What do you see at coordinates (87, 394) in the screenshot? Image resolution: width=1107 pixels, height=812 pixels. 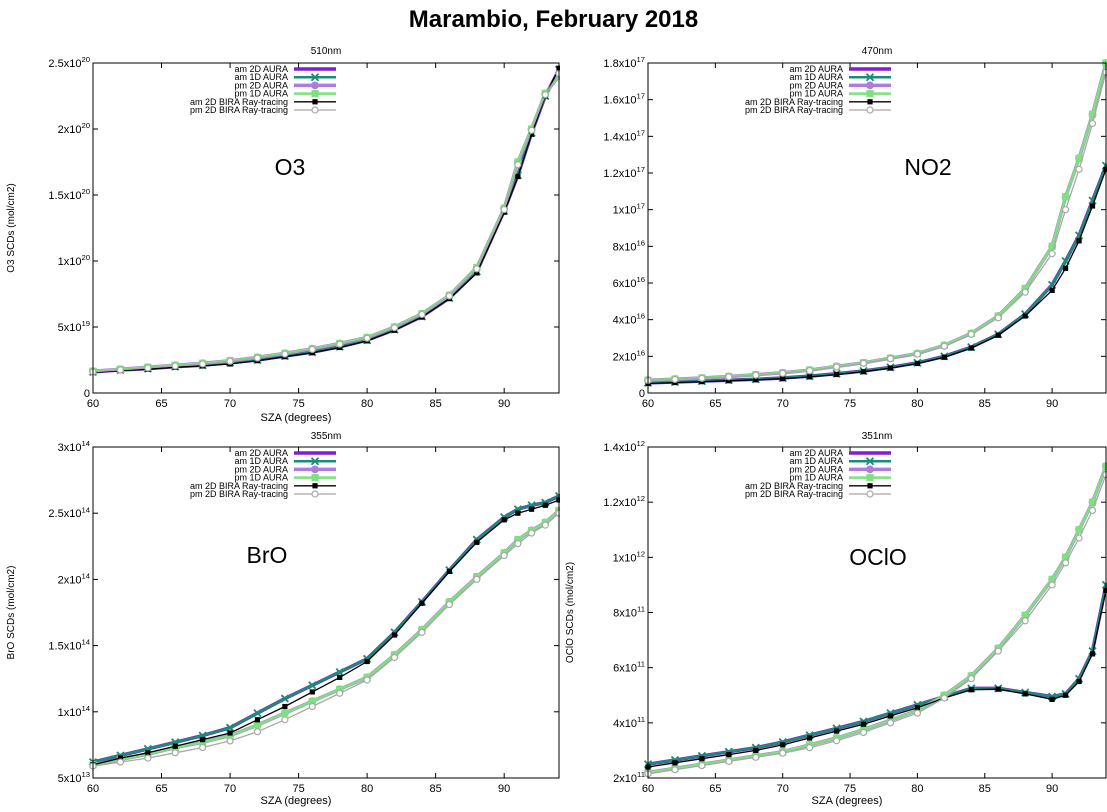 I see `y-tick-label: 0` at bounding box center [87, 394].